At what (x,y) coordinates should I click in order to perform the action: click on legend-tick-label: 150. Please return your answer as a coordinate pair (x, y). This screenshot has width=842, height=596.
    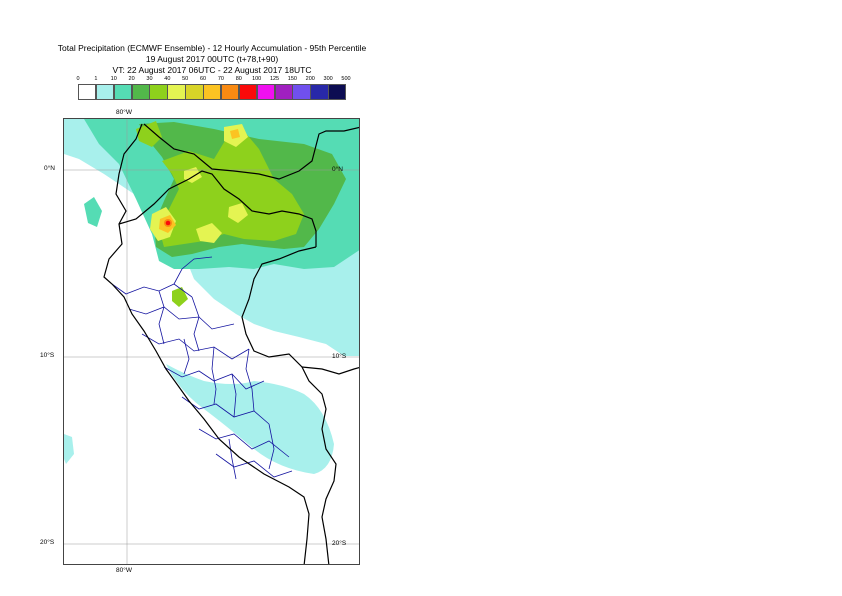
    Looking at the image, I should click on (292, 79).